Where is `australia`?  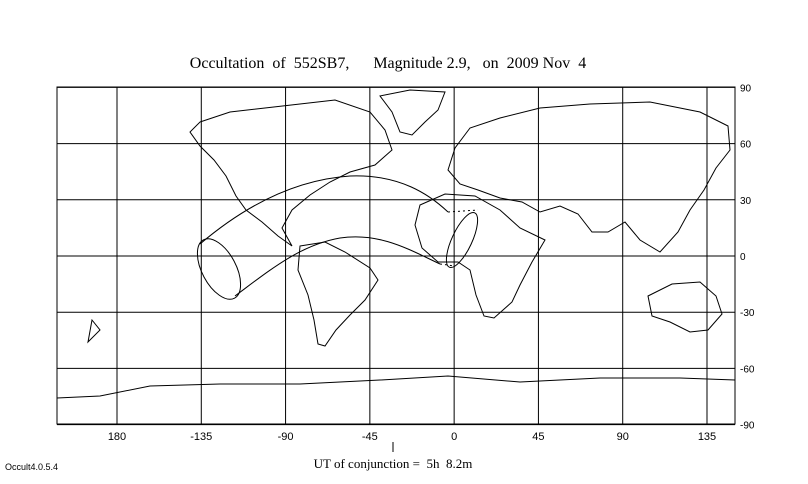 australia is located at coordinates (685, 307).